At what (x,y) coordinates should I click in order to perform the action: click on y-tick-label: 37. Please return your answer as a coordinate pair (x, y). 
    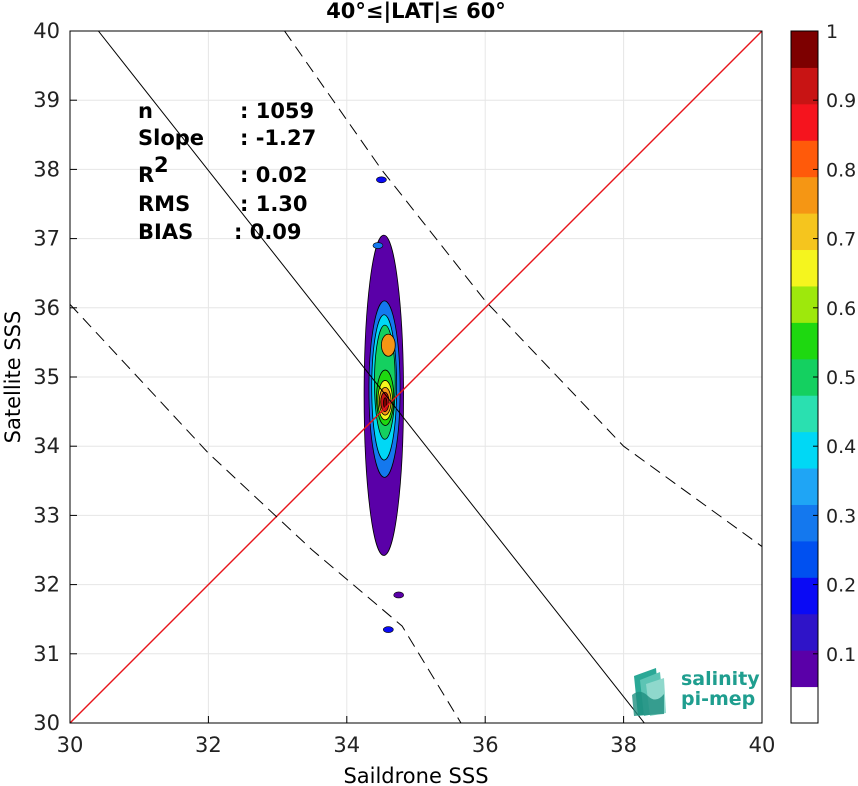
    Looking at the image, I should click on (46, 239).